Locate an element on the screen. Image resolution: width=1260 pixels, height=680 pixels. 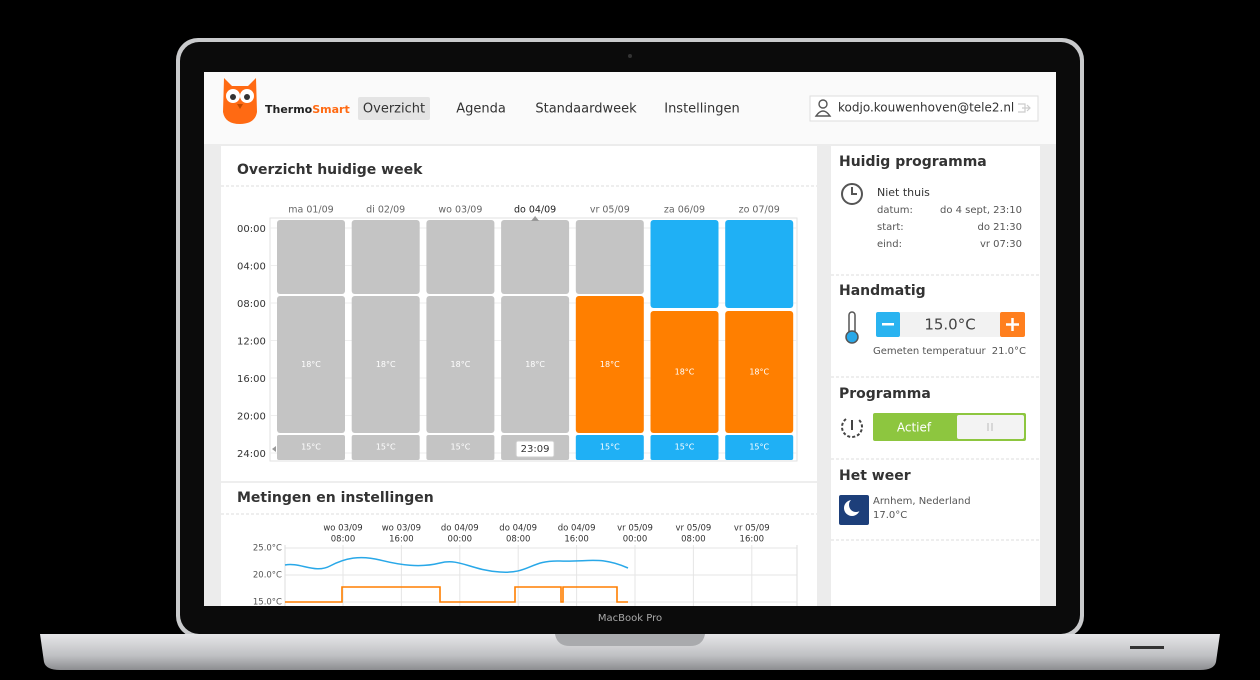
weather-place: Arnhem, Nederland is located at coordinates (922, 501).